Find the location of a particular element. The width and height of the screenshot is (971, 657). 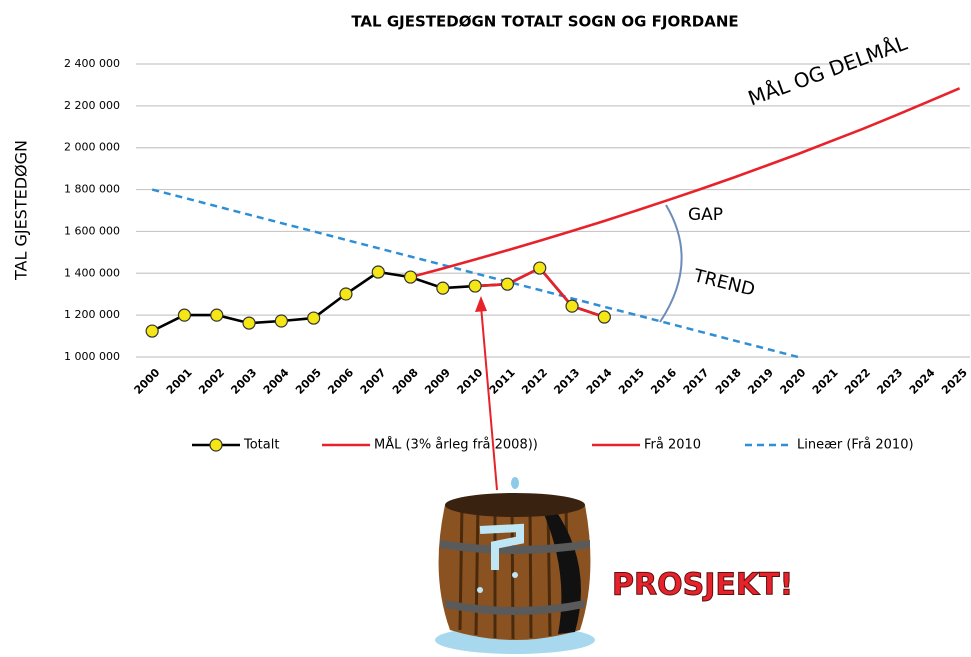

annotation: TREND is located at coordinates (724, 283).